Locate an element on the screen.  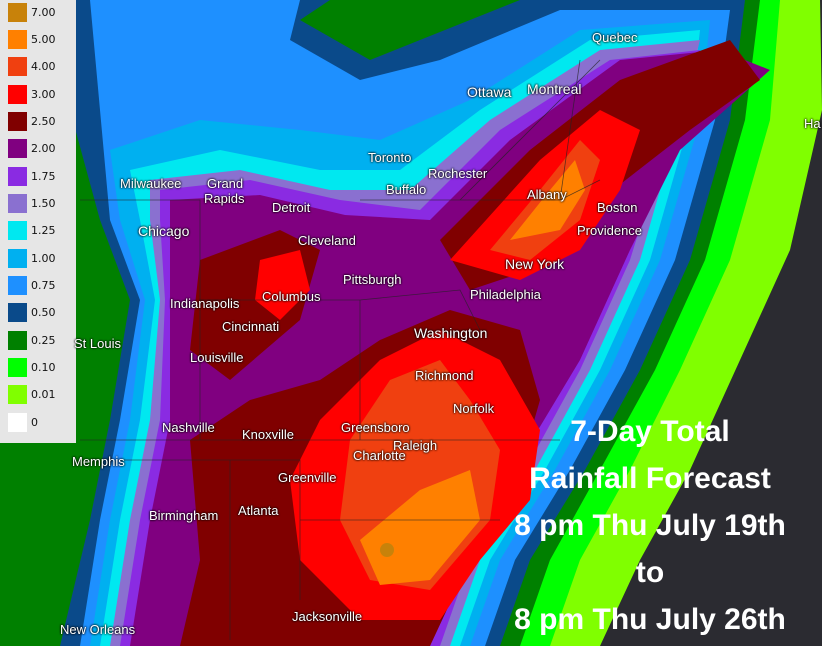
legend-label: 1.75 is located at coordinates (43, 176).